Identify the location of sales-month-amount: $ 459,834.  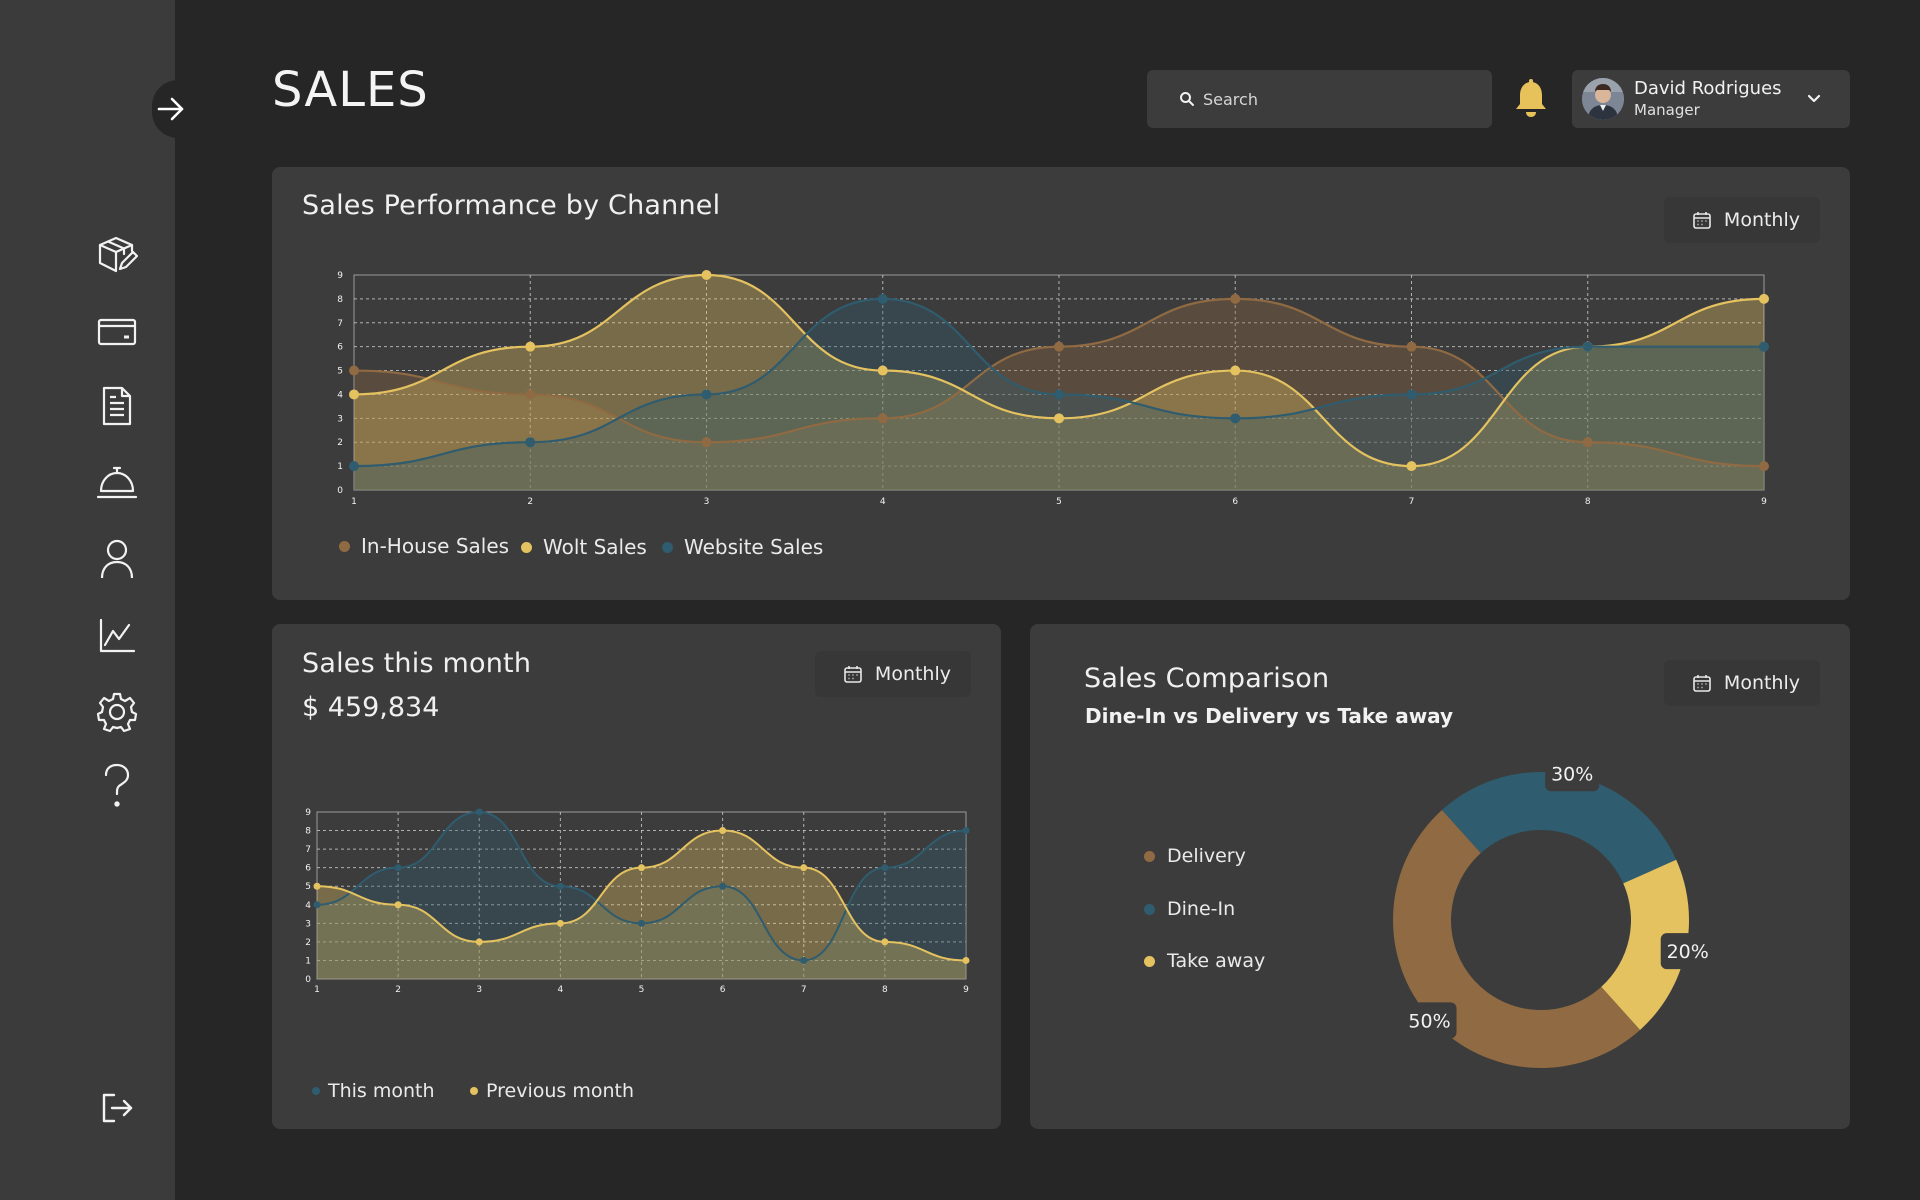
(371, 707).